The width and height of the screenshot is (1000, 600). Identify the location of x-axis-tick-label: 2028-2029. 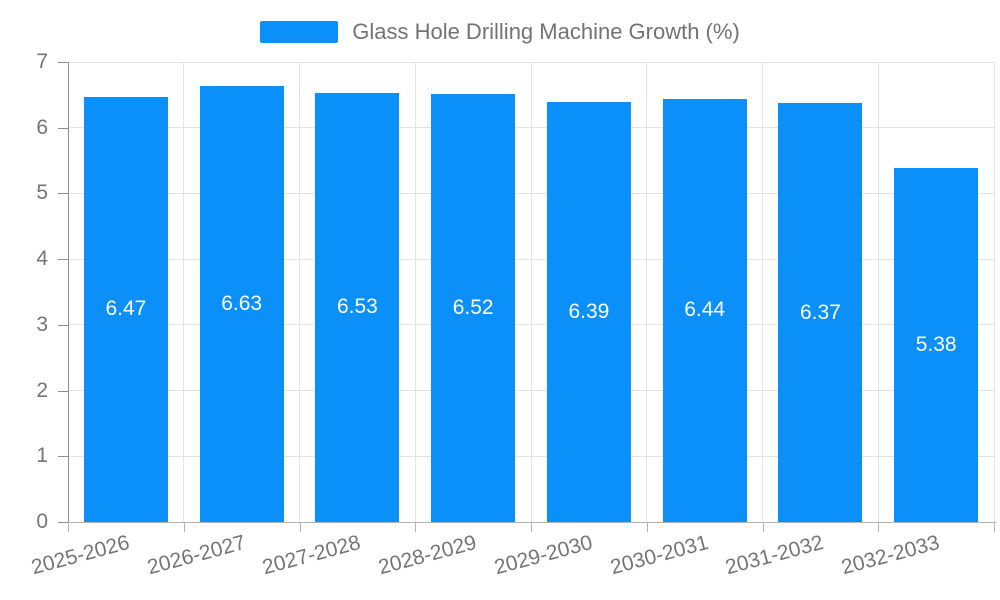
(428, 555).